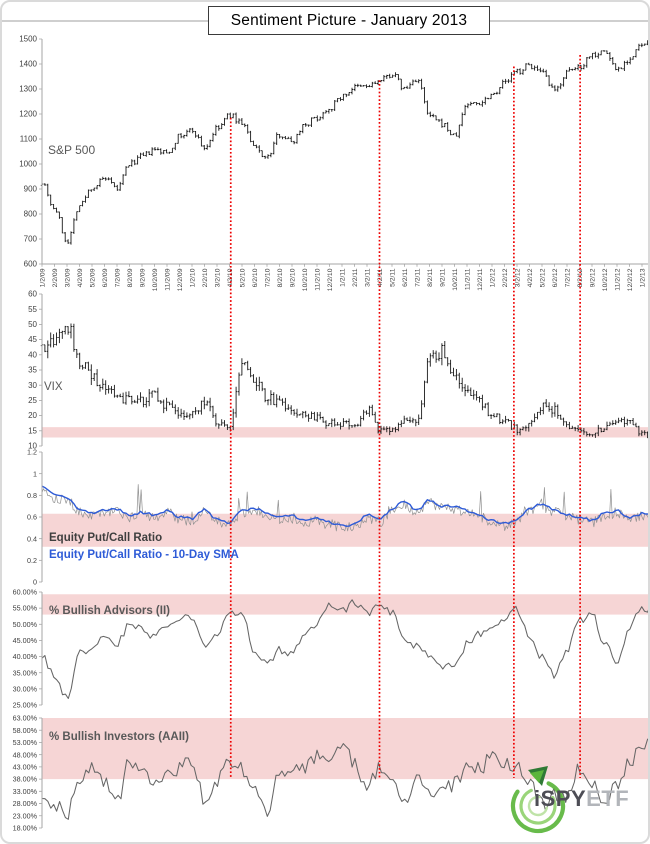  What do you see at coordinates (345, 432) in the screenshot?
I see `vix-highlight-band` at bounding box center [345, 432].